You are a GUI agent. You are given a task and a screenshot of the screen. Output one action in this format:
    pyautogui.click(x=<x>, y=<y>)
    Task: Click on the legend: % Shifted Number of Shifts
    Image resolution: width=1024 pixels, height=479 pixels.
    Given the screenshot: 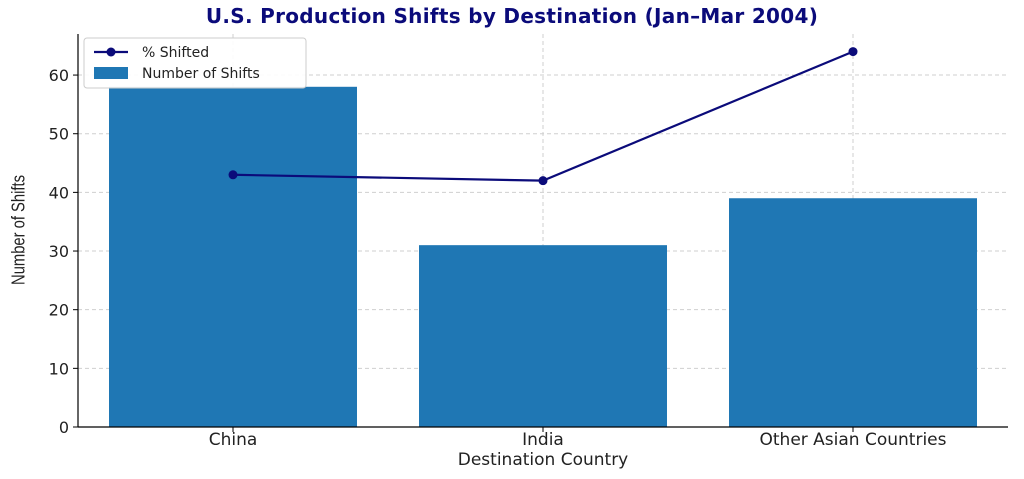 What is the action you would take?
    pyautogui.click(x=195, y=63)
    